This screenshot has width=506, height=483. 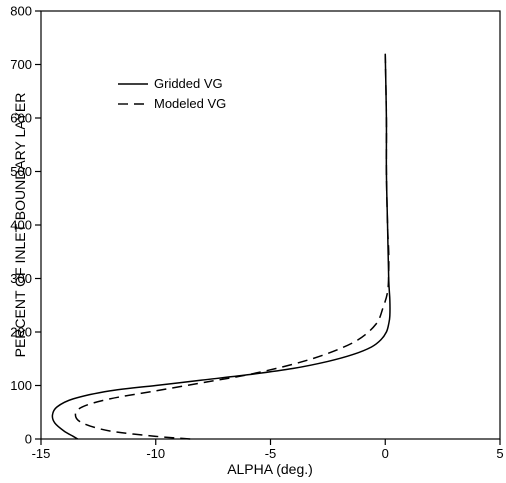 What do you see at coordinates (21, 118) in the screenshot?
I see `y-tick-label: 600` at bounding box center [21, 118].